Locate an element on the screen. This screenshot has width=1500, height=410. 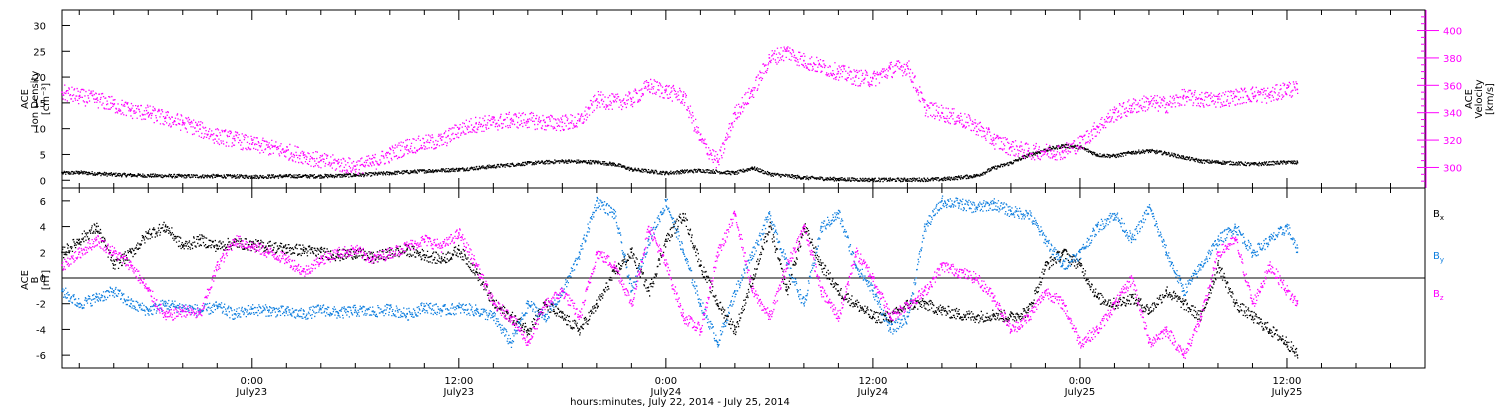
bottom-left-axis: -6 -4 -2 0 2 4 6 is located at coordinates (53, 279).